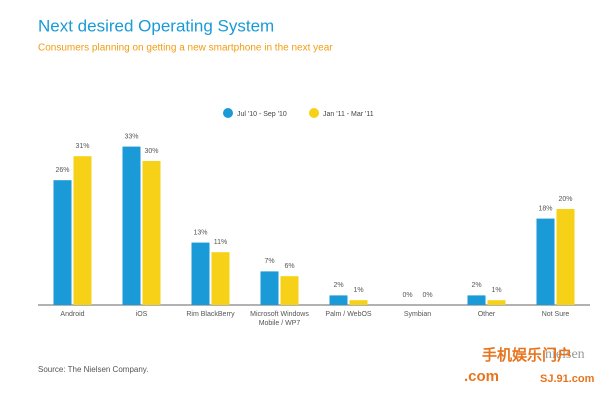 This screenshot has width=612, height=400. Describe the element at coordinates (200, 232) in the screenshot. I see `value-label: 13%` at that location.